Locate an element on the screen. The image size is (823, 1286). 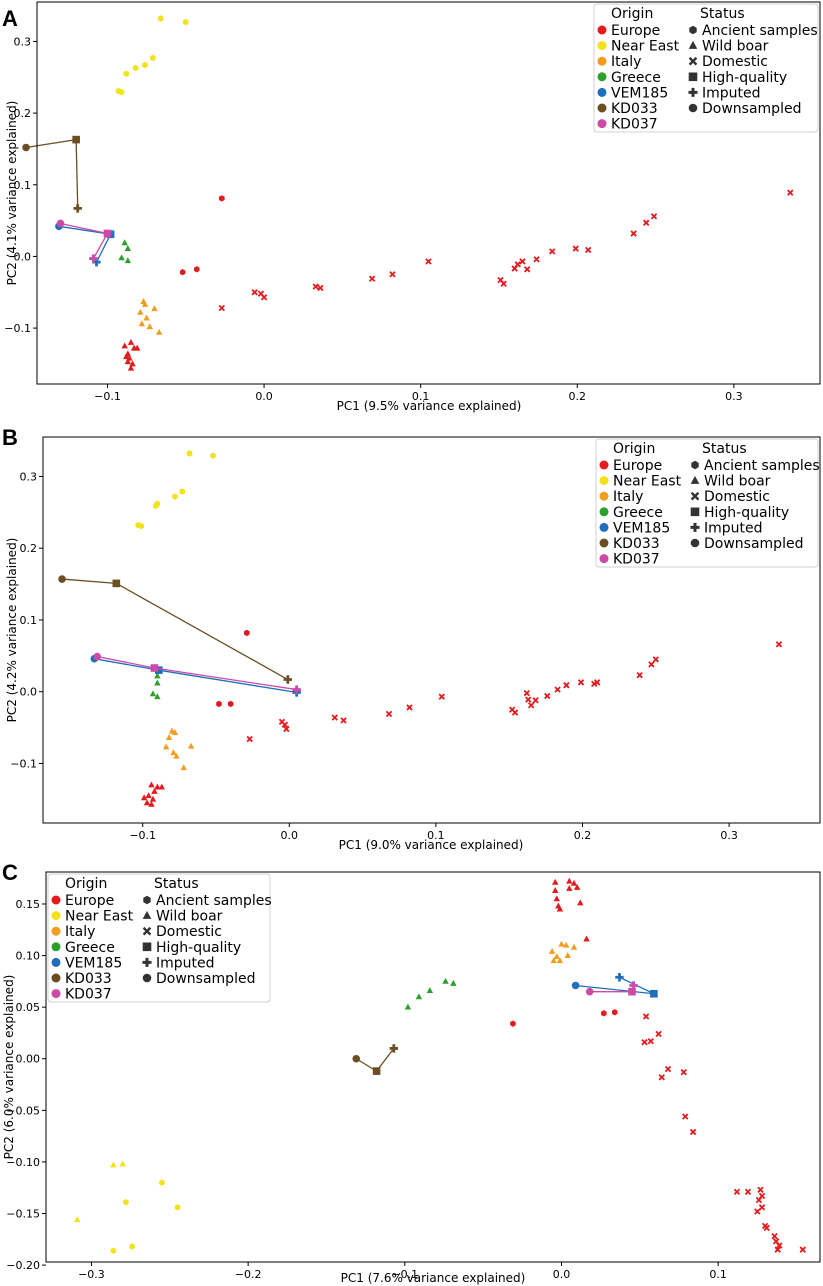
legend-x-symbol is located at coordinates (693, 61).